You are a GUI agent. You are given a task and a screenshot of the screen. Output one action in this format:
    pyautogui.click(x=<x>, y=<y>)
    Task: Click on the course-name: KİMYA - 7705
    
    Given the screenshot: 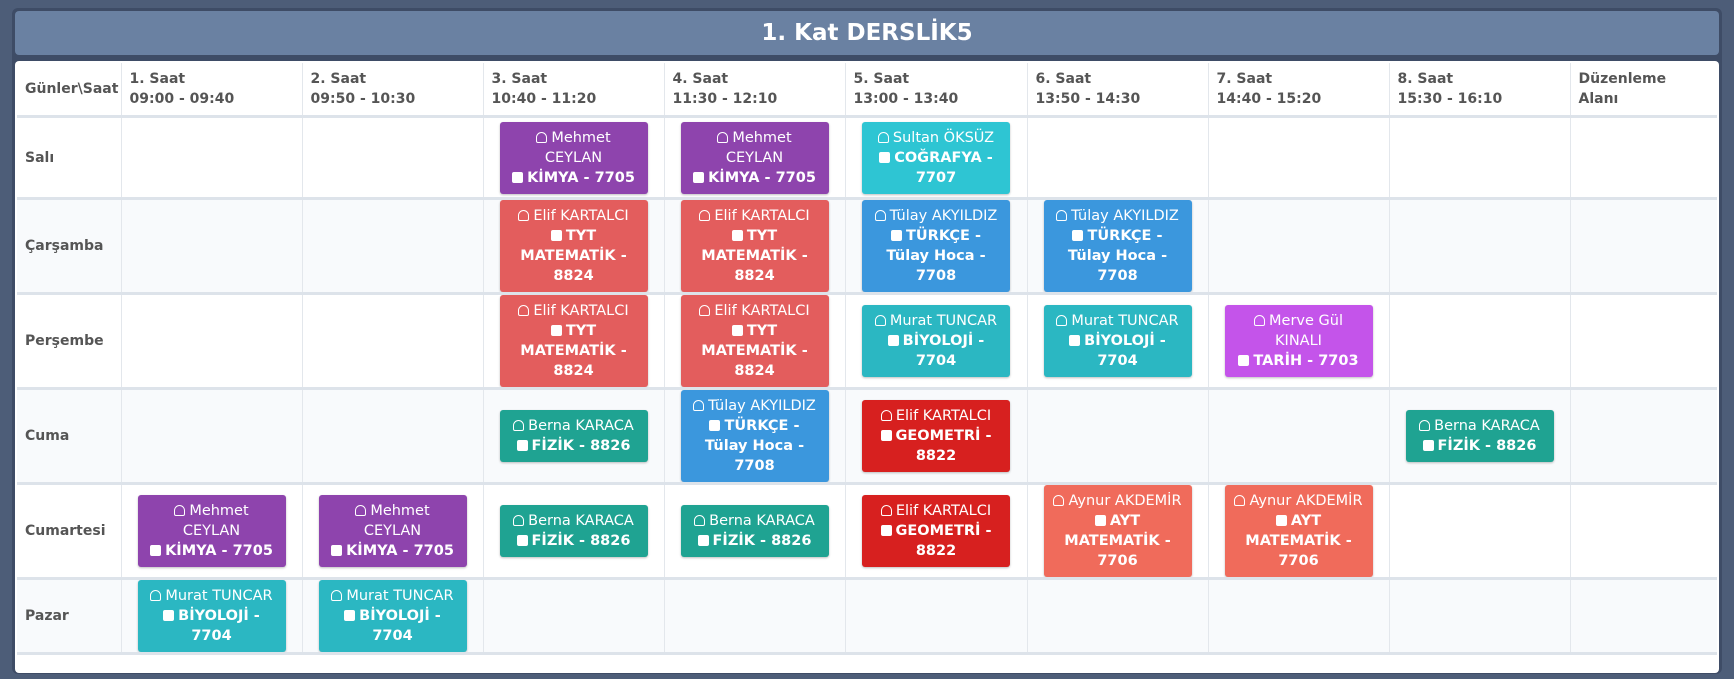 What is the action you would take?
    pyautogui.click(x=581, y=177)
    